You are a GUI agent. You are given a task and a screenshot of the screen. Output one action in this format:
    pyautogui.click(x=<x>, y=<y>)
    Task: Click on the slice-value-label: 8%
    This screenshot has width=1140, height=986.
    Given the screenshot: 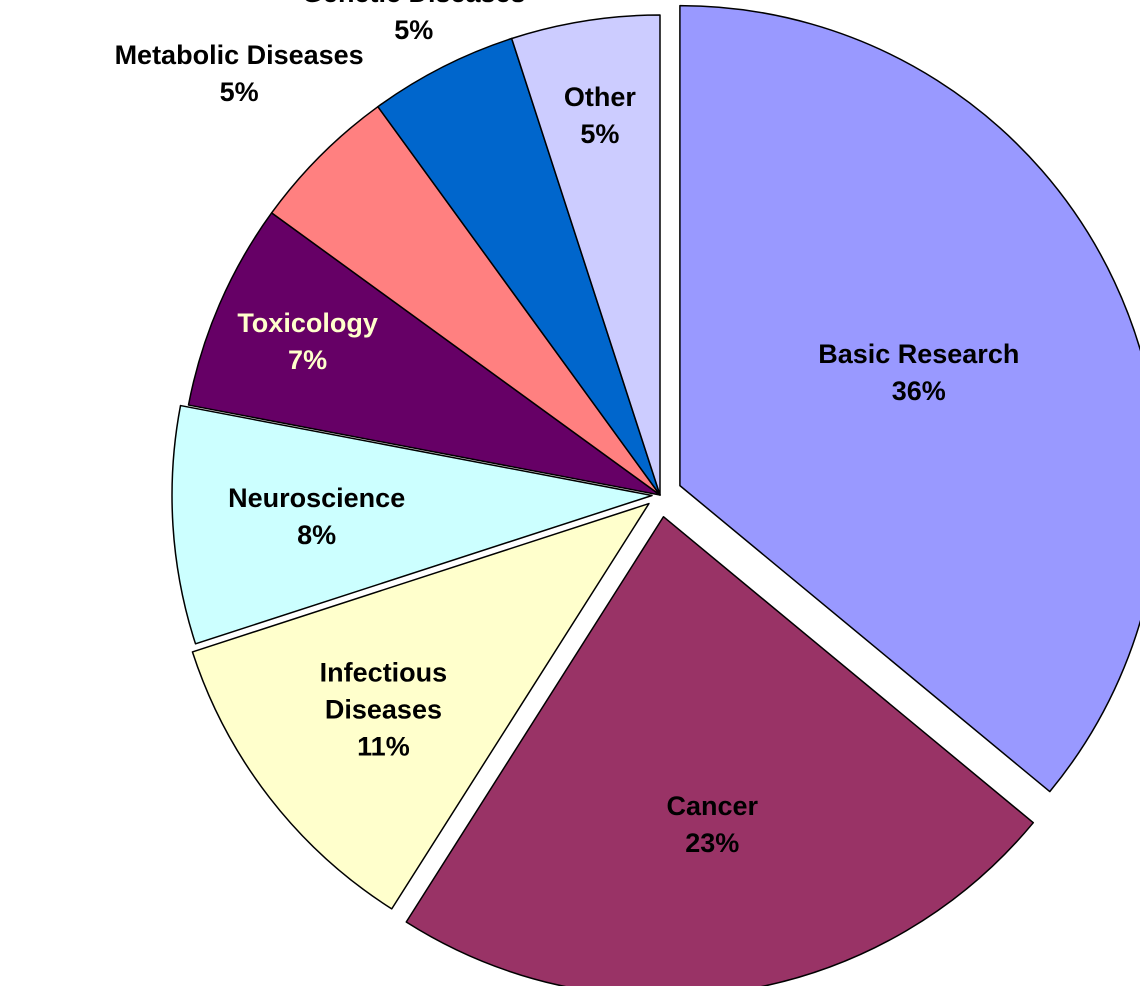 What is the action you would take?
    pyautogui.click(x=317, y=534)
    